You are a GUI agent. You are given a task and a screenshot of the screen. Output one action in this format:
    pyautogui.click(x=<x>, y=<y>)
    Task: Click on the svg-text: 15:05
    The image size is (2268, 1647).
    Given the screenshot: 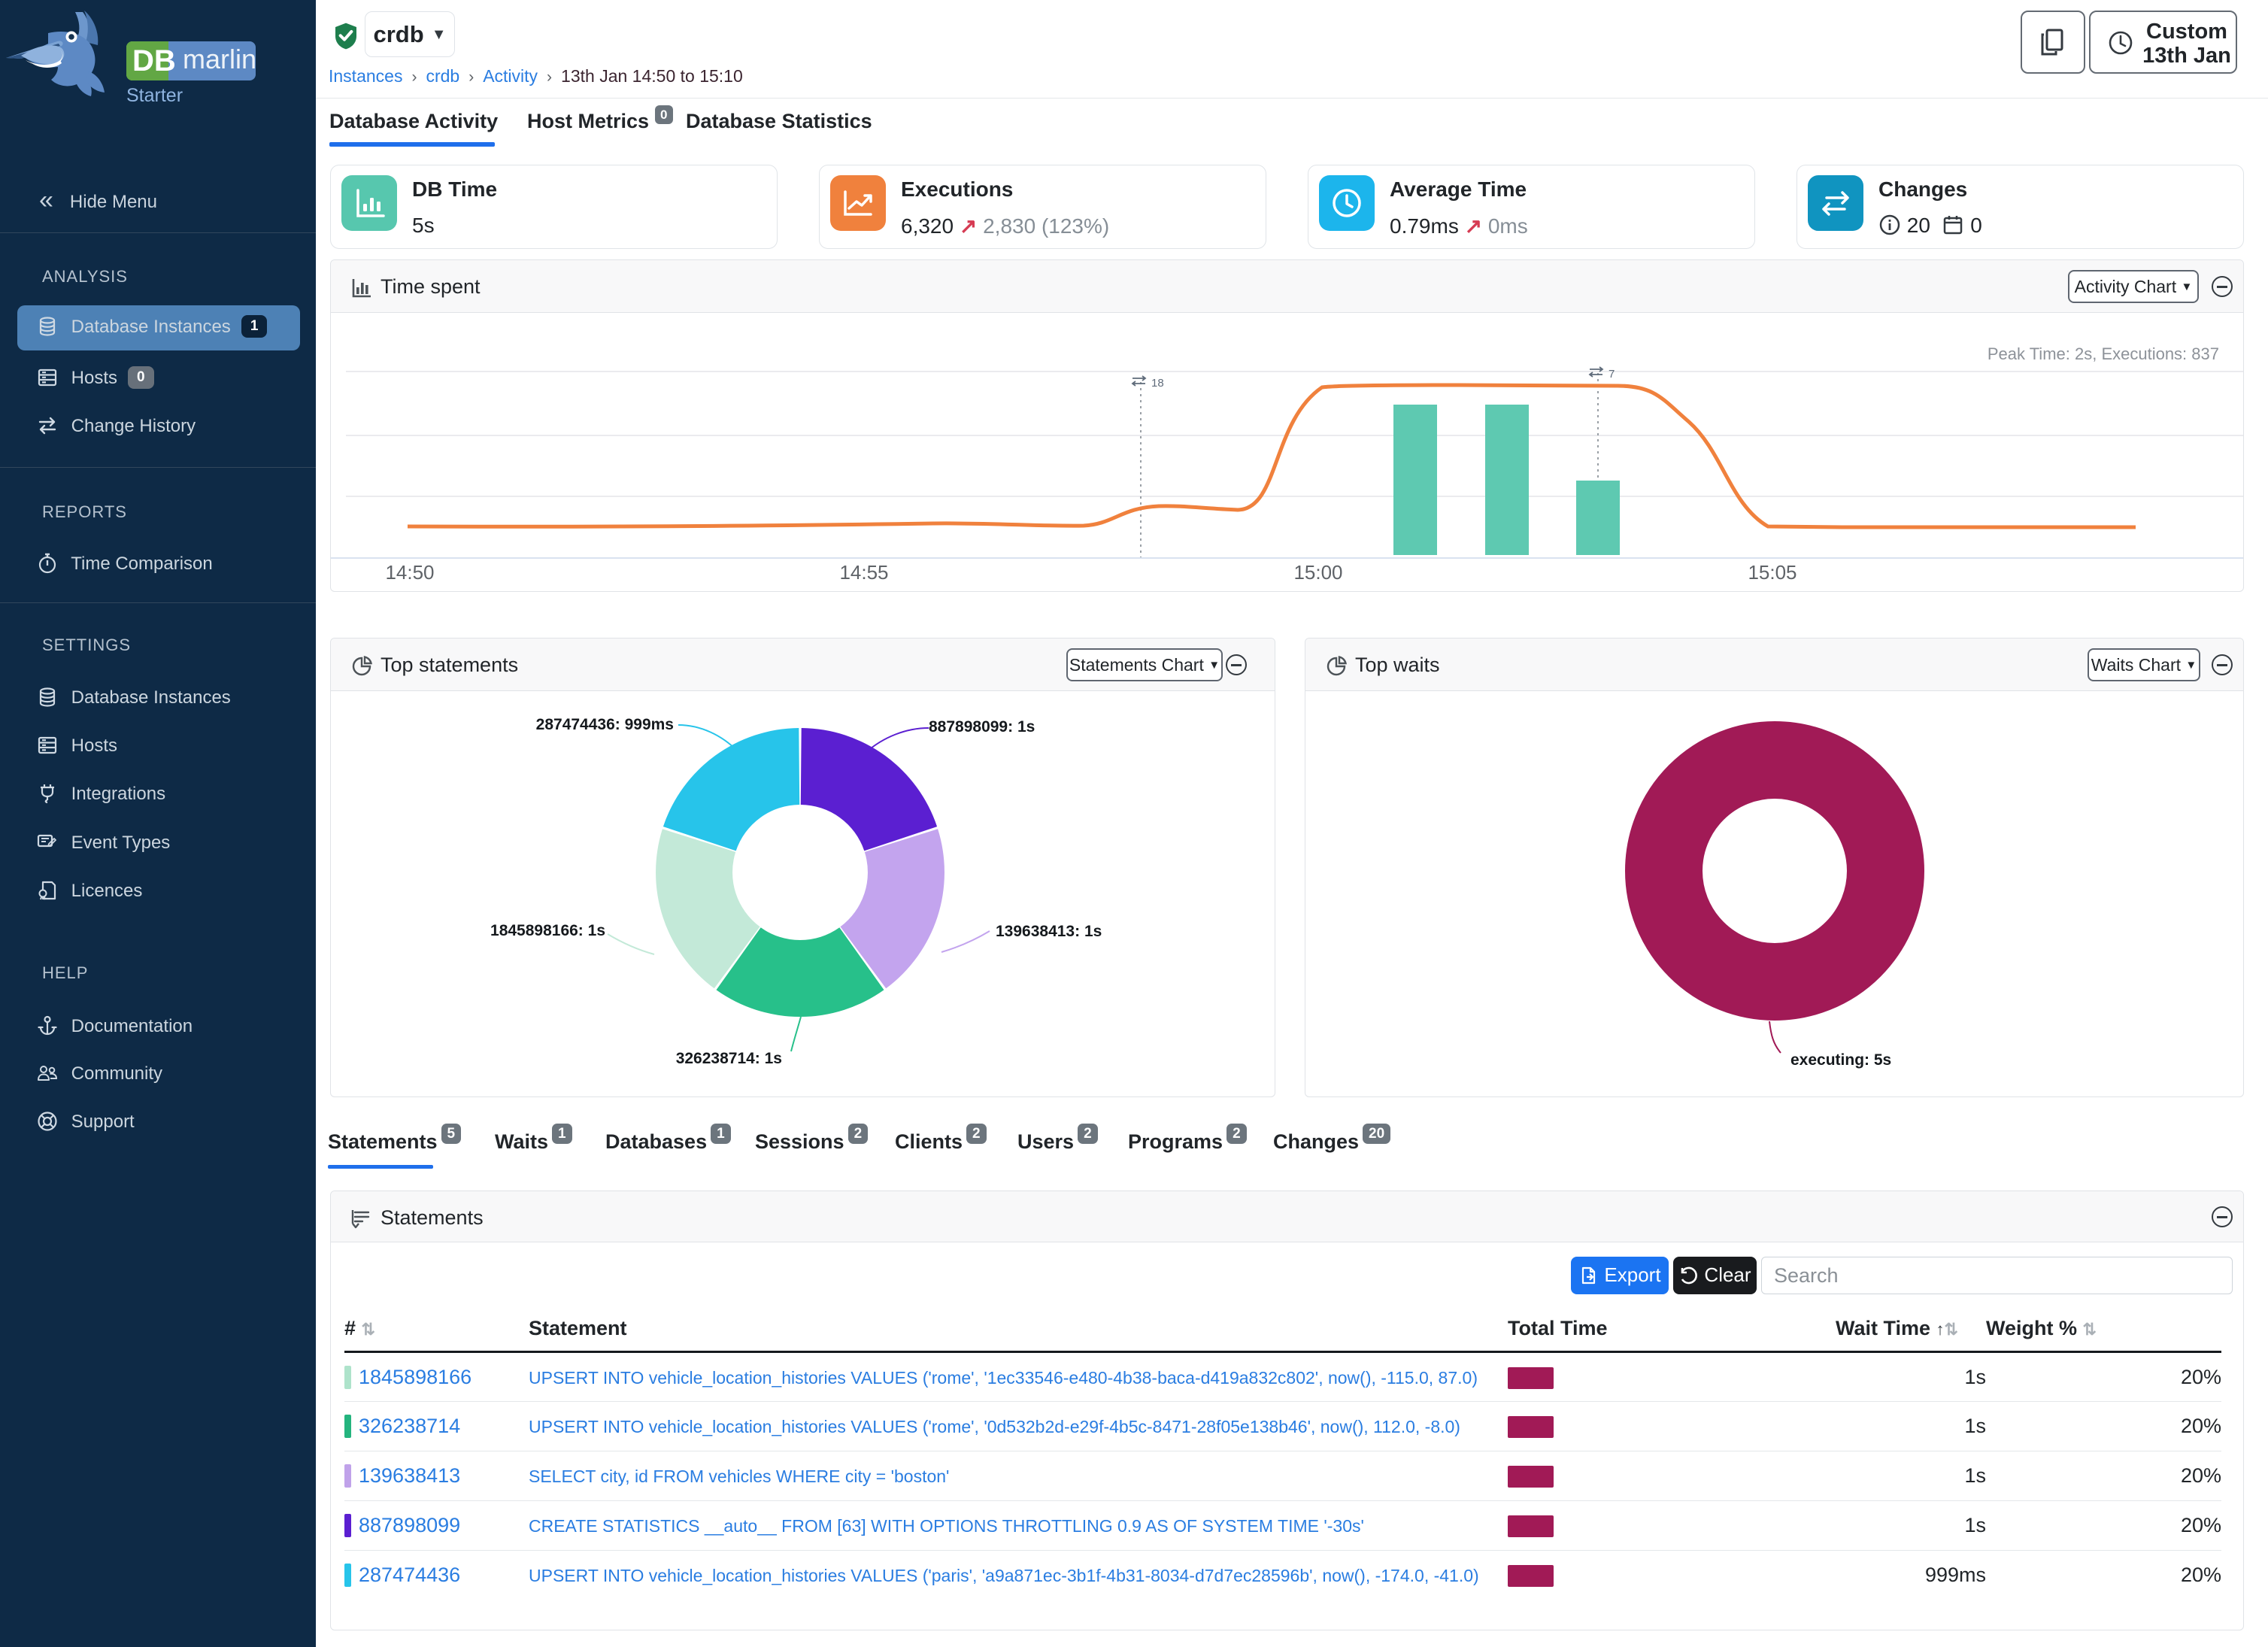 What is the action you would take?
    pyautogui.click(x=1772, y=572)
    